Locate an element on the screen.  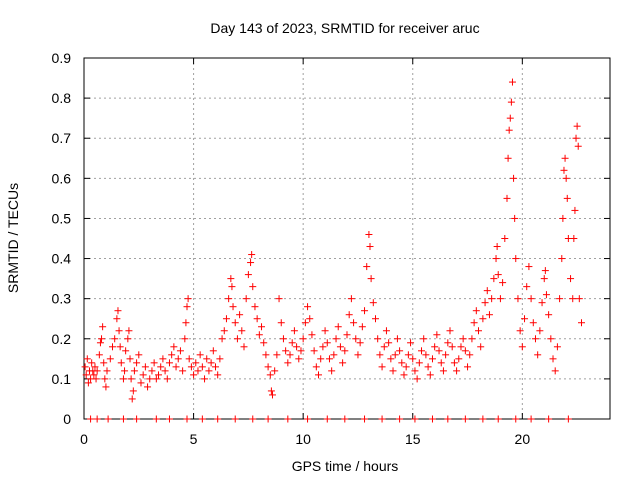
y-axis-label: SRMTID / TECUs is located at coordinates (13, 238).